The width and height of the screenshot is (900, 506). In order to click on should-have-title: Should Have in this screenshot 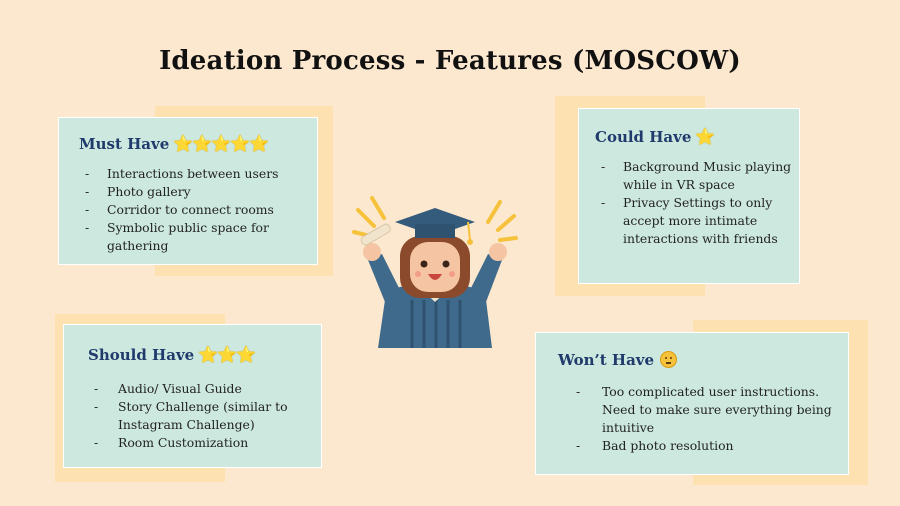, I will do `click(141, 355)`.